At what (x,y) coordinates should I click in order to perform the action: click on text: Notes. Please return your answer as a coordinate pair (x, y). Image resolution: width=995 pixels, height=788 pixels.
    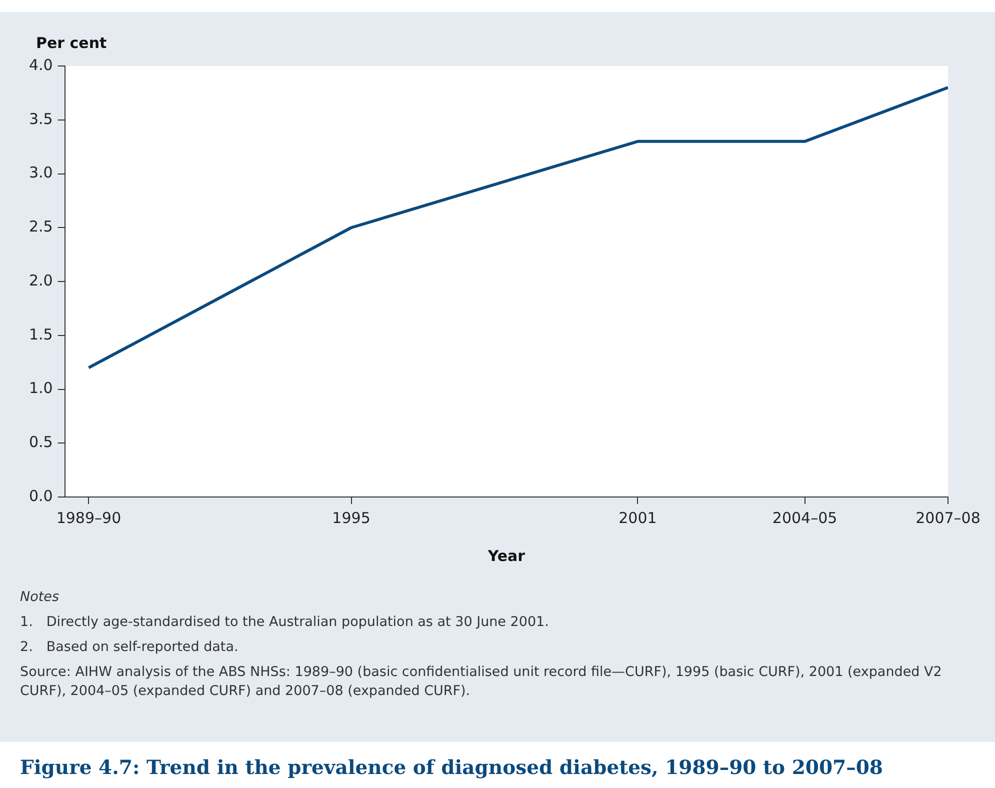
    Looking at the image, I should click on (40, 597).